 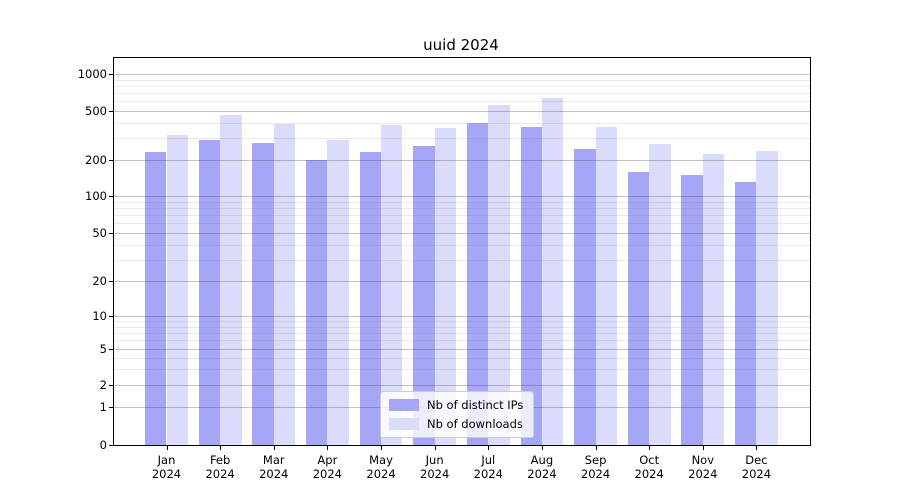 I want to click on y-tick-label-20: 20, so click(x=99, y=281).